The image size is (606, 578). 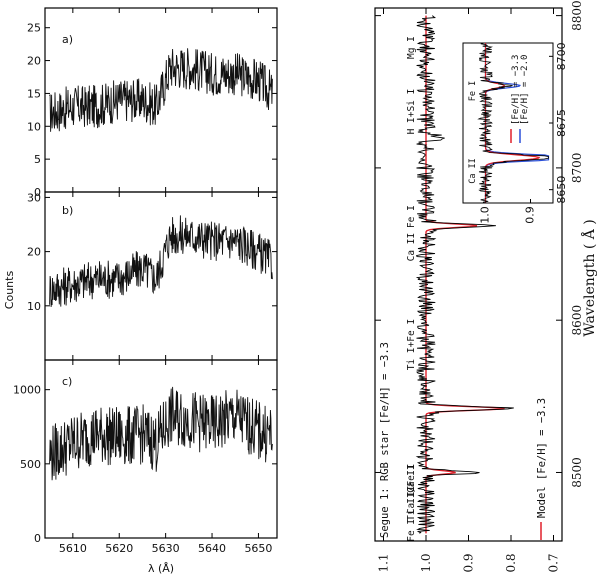 I want to click on right-series, so click(x=464, y=274).